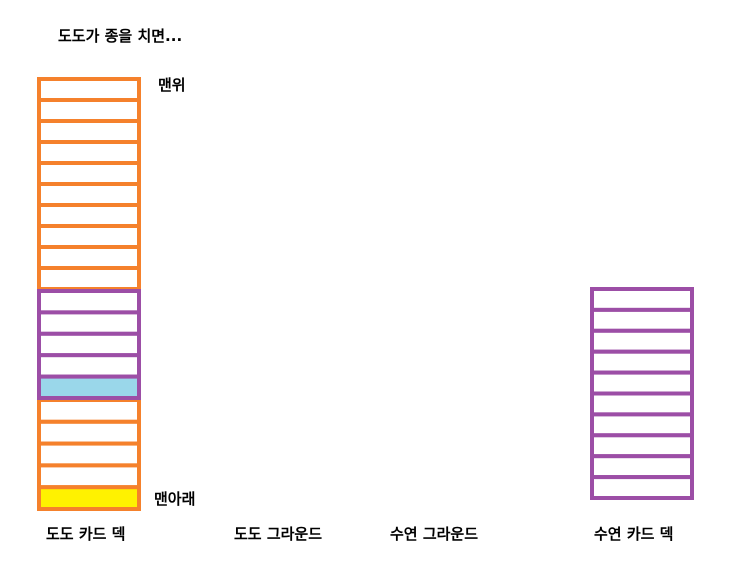 This screenshot has width=737, height=576. I want to click on dodo-ground-label: 도도 그라운드, so click(278, 534).